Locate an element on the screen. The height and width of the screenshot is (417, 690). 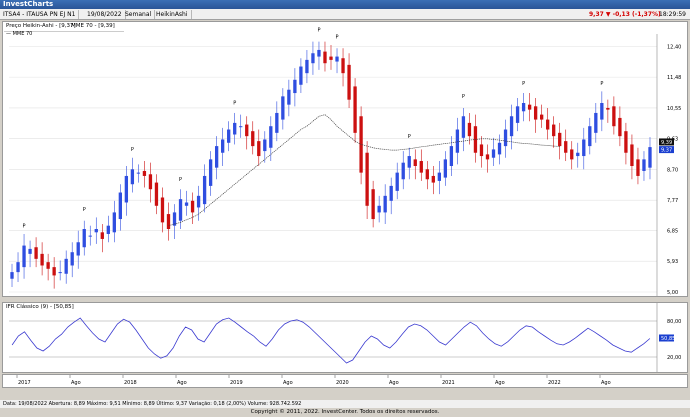
period-label: Semanal is located at coordinates (139, 14).